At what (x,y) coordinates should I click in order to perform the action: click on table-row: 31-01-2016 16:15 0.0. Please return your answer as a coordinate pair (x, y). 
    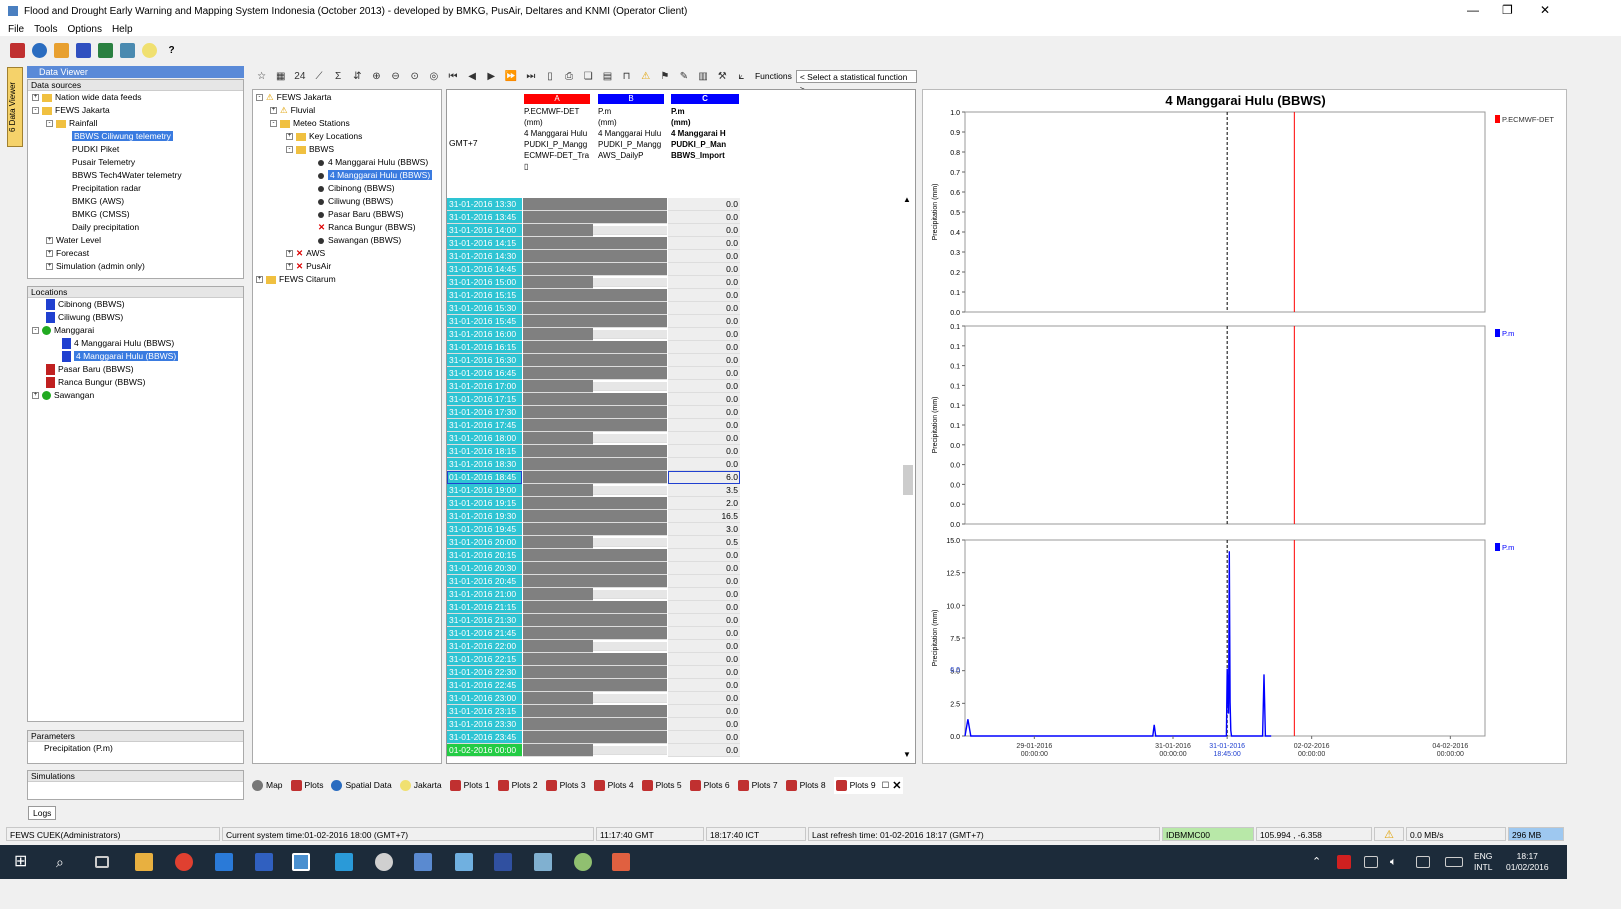
    Looking at the image, I should click on (593, 347).